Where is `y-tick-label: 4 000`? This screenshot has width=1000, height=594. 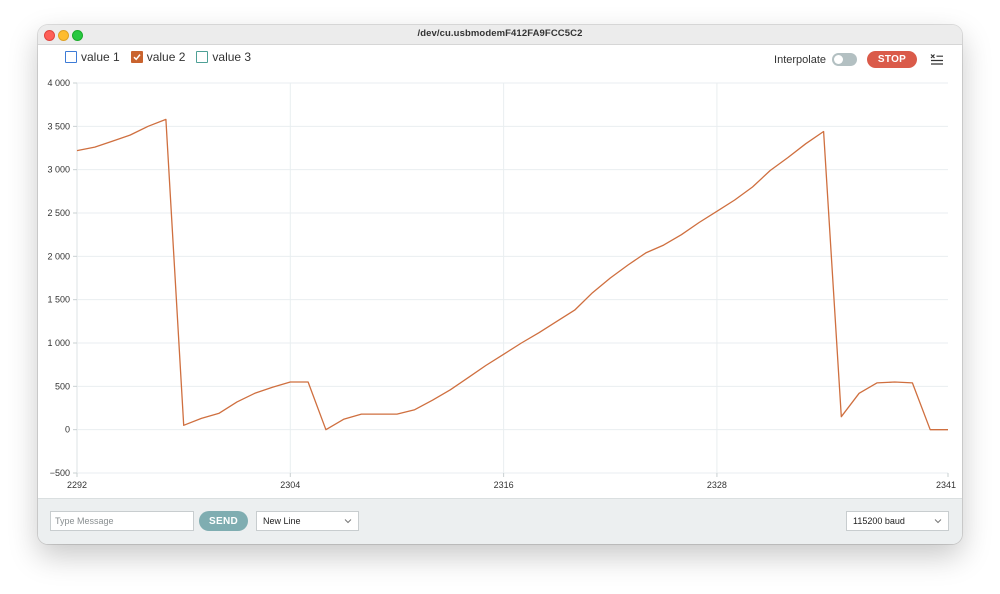 y-tick-label: 4 000 is located at coordinates (58, 83).